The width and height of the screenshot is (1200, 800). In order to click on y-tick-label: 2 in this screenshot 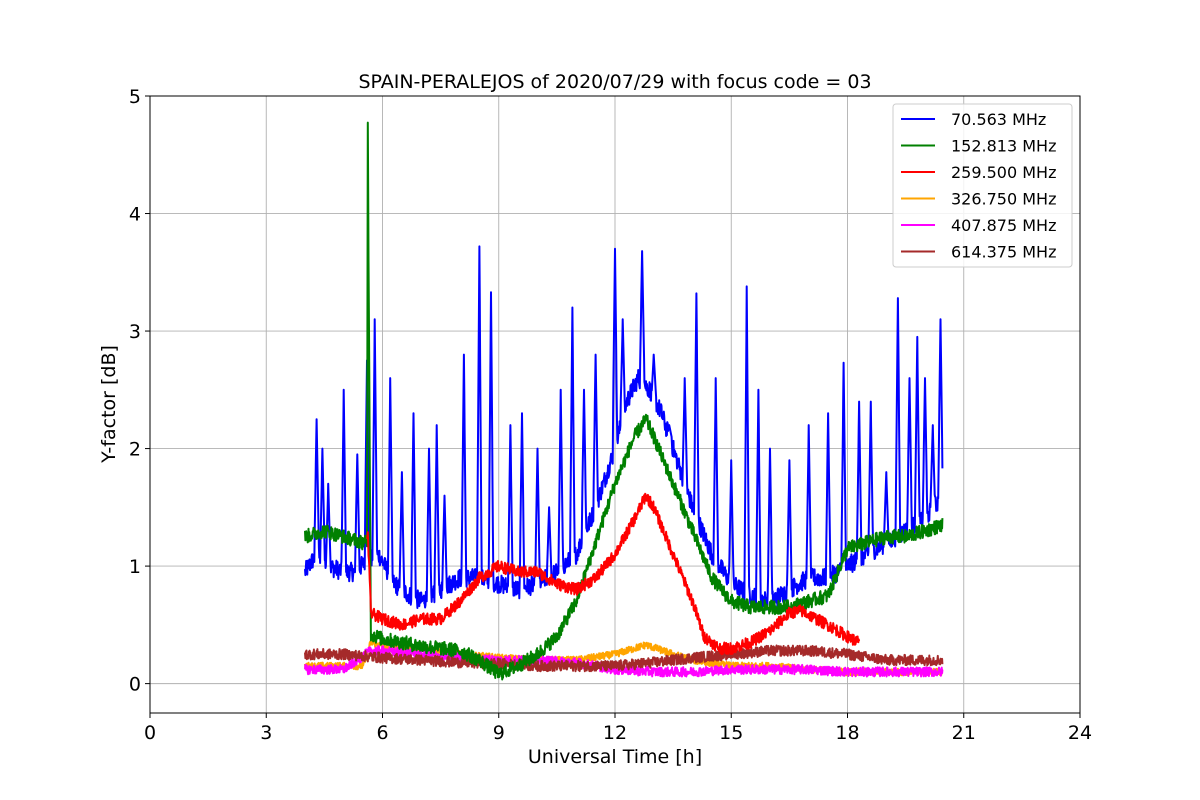, I will do `click(135, 450)`.